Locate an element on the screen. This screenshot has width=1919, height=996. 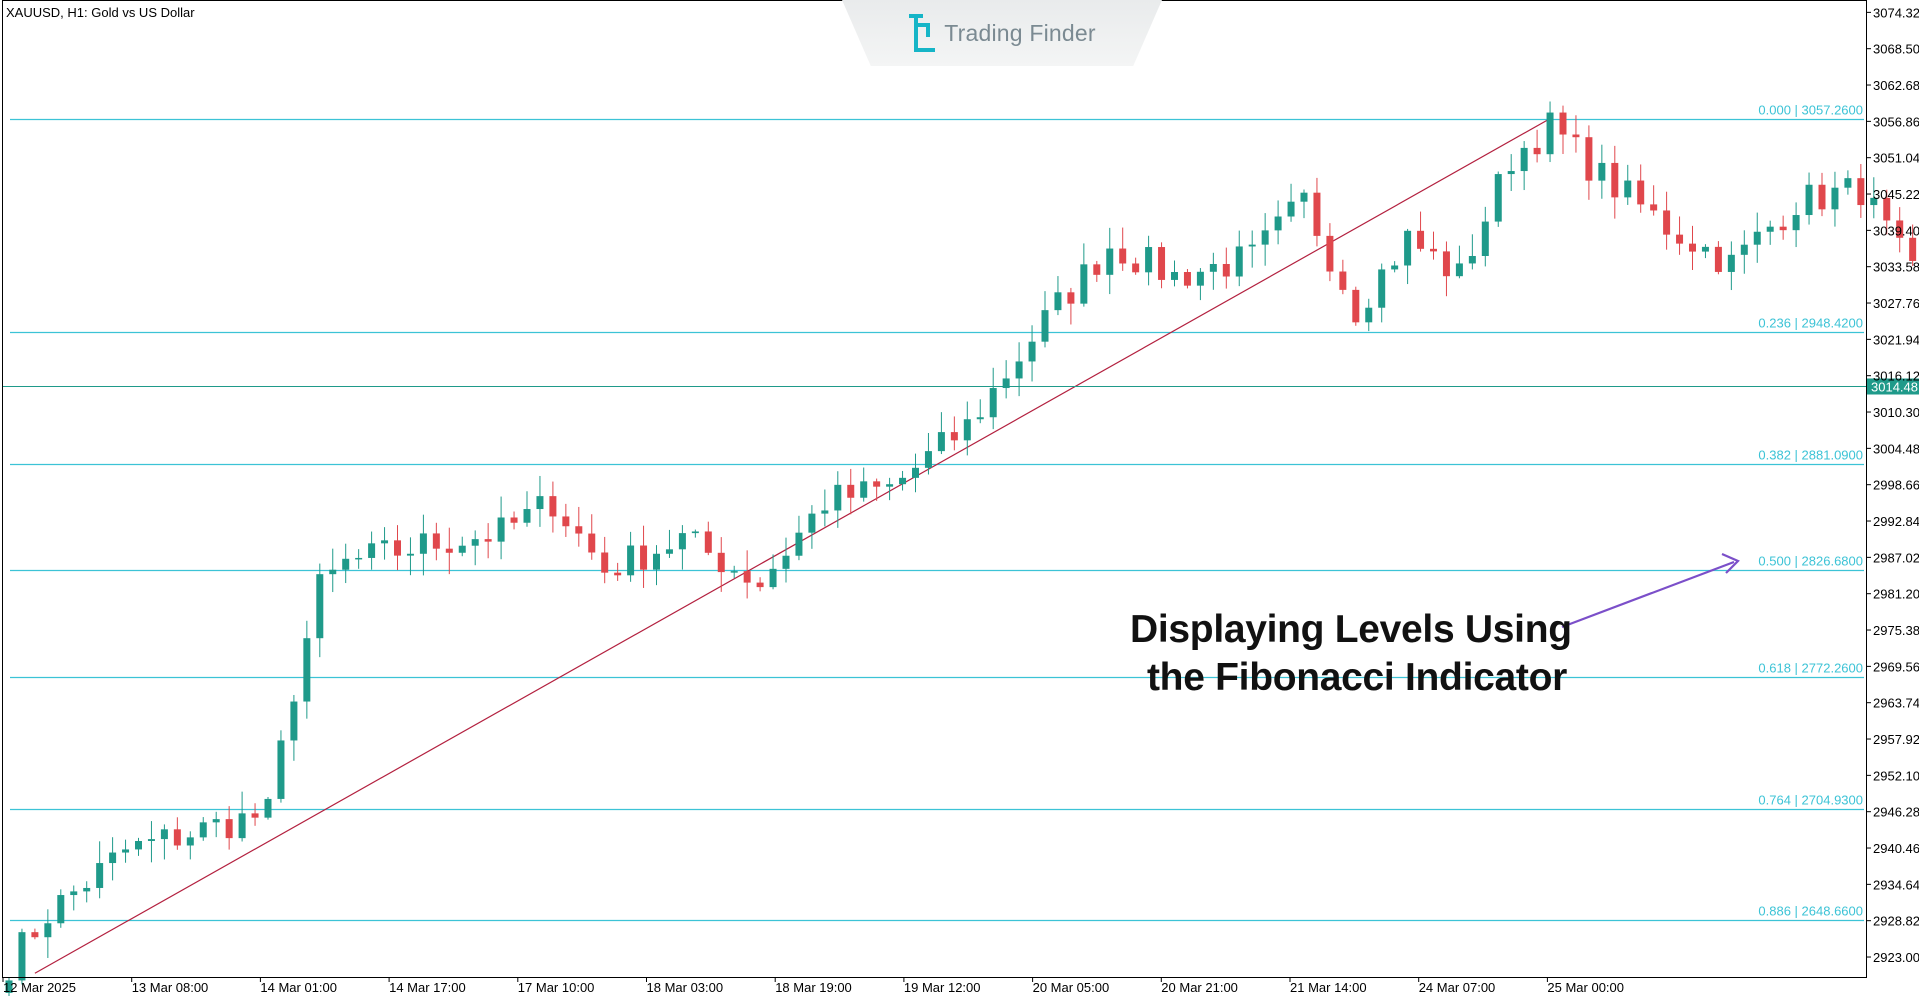
x-tick-label: 14 Mar 01:00 is located at coordinates (298, 987).